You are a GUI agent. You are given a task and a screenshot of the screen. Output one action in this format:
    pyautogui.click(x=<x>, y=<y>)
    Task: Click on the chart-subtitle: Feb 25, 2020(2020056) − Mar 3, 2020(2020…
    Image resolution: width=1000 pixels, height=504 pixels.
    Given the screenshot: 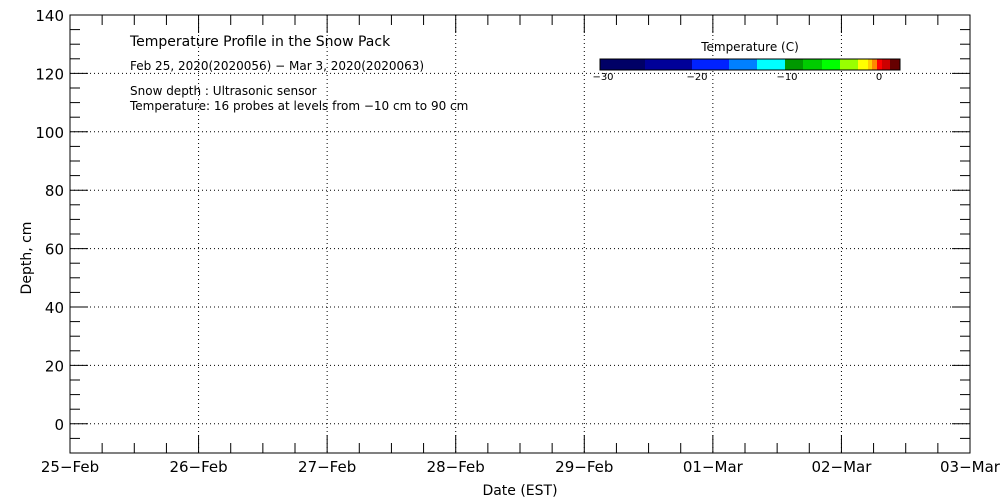 What is the action you would take?
    pyautogui.click(x=277, y=66)
    